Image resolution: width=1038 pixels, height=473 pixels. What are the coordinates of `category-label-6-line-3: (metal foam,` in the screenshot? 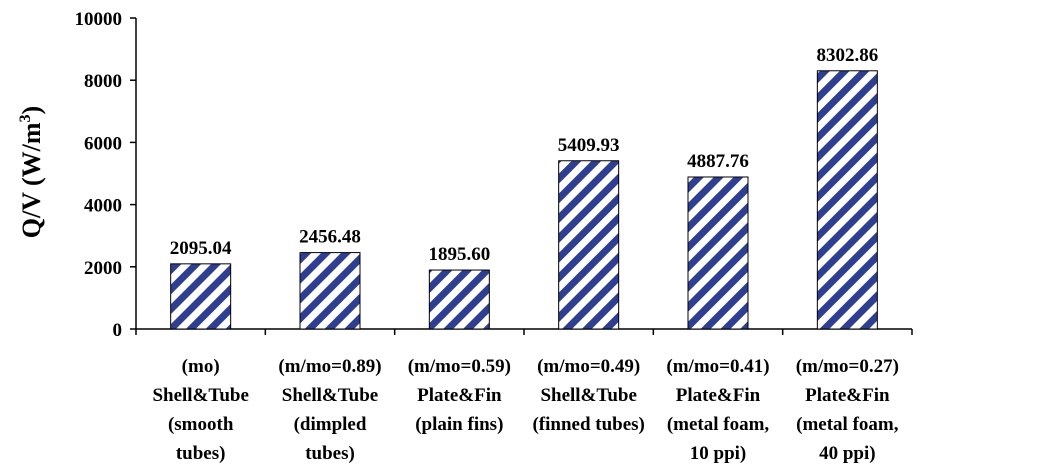 It's located at (847, 424).